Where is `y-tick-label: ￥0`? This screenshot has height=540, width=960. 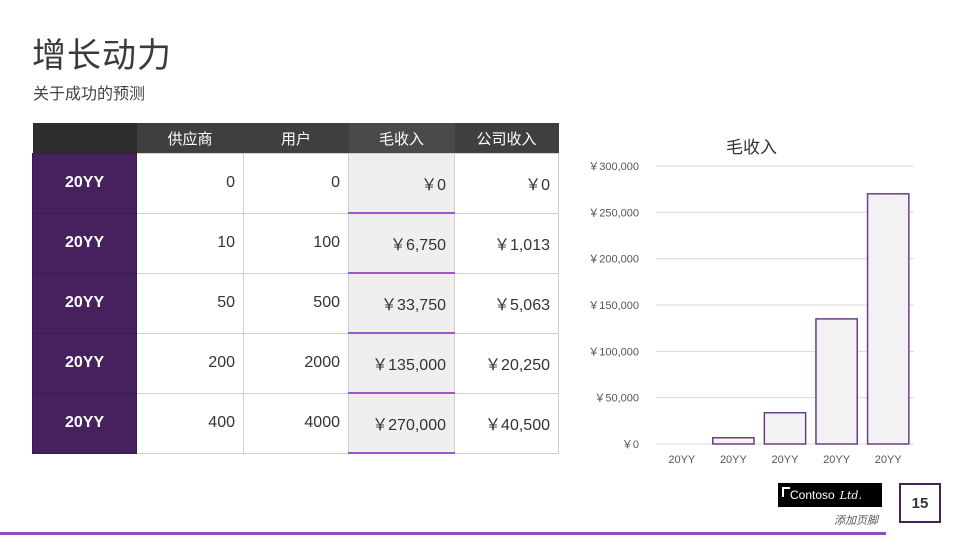
y-tick-label: ￥0 is located at coordinates (630, 445).